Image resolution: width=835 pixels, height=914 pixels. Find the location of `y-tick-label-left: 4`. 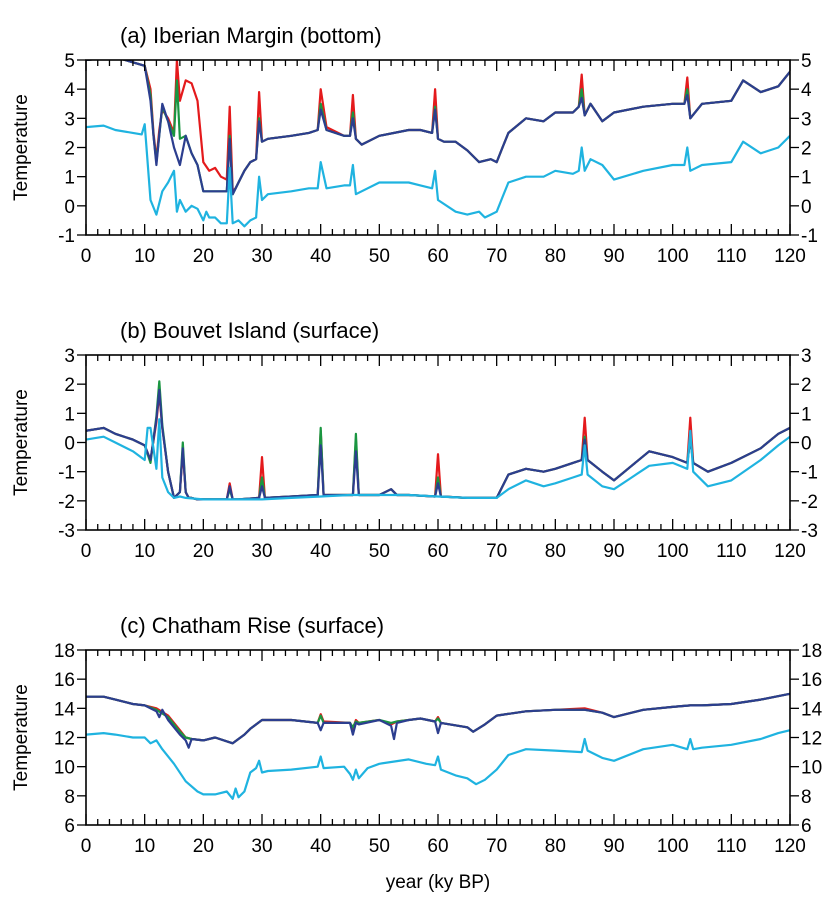

y-tick-label-left: 4 is located at coordinates (69, 90).